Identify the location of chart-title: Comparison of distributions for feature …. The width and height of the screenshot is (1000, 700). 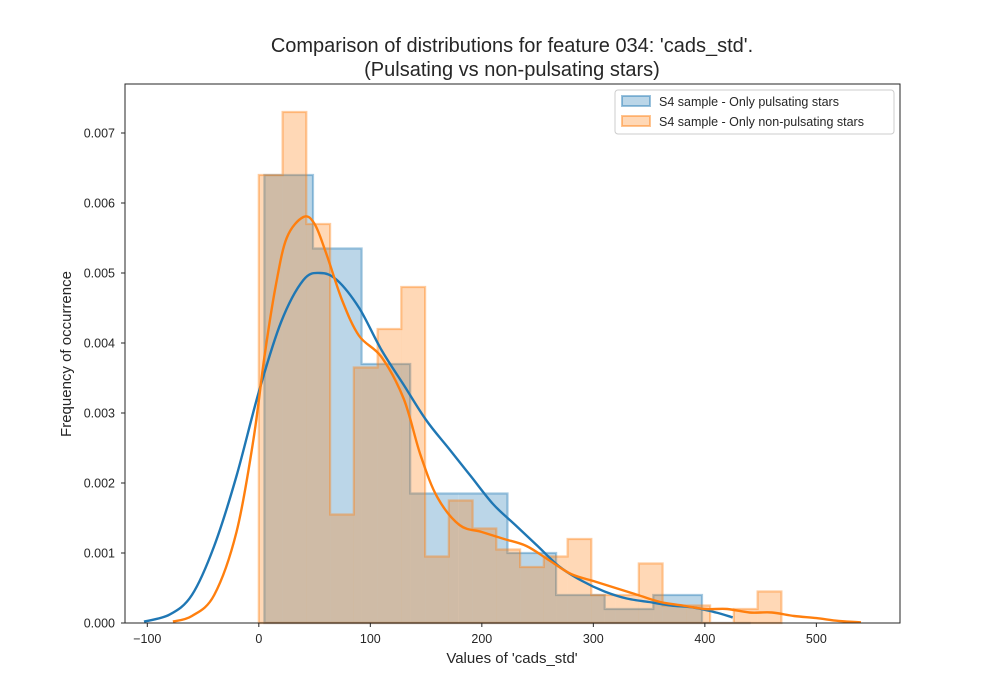
(512, 46).